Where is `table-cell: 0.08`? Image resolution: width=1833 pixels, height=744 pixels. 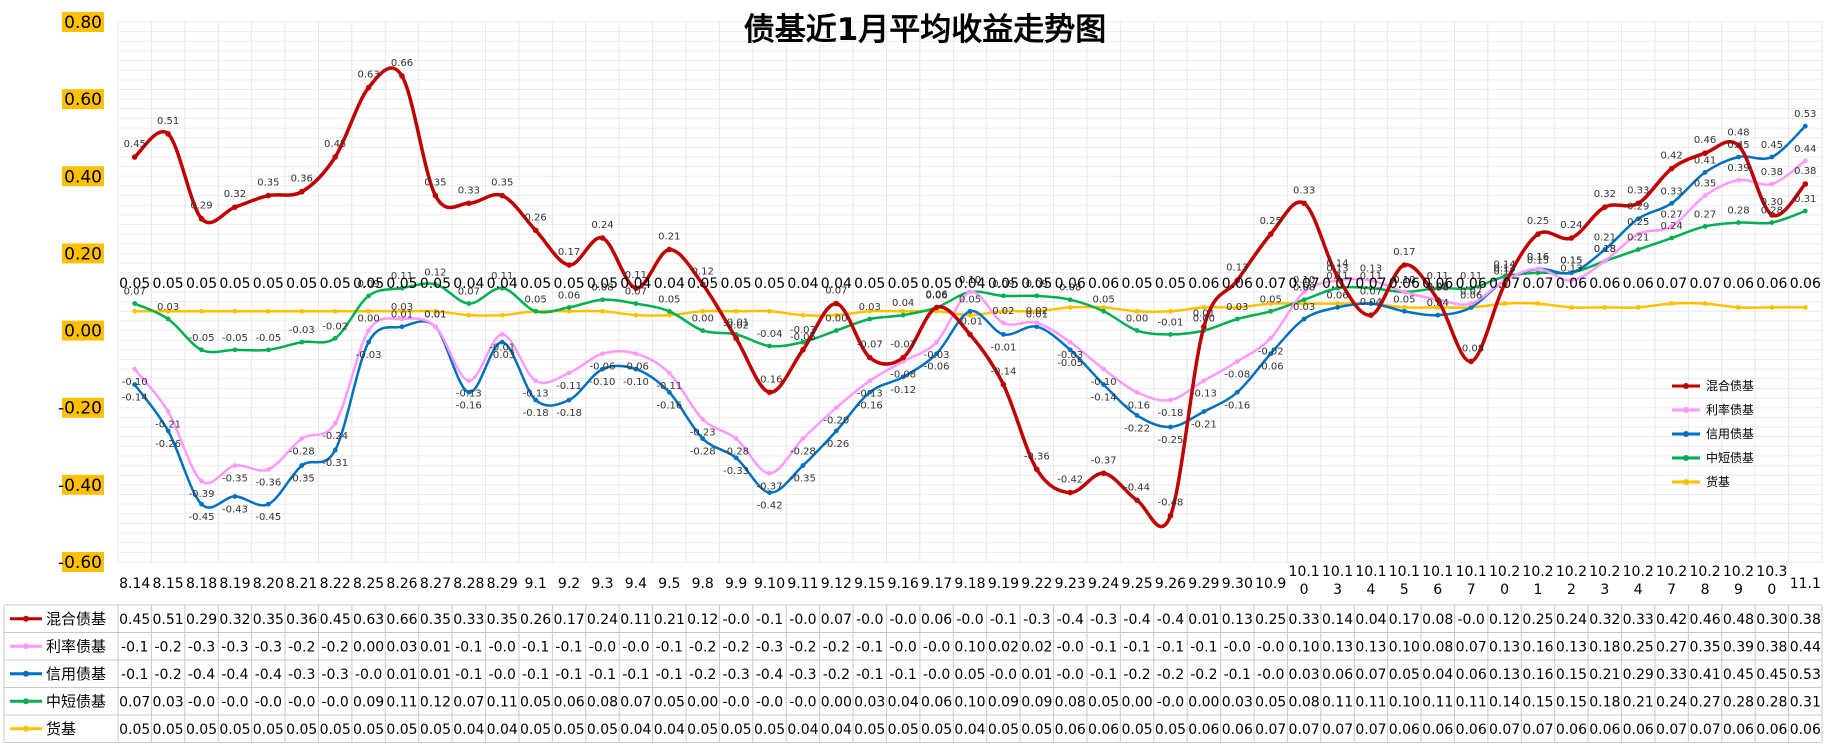 table-cell: 0.08 is located at coordinates (1070, 702).